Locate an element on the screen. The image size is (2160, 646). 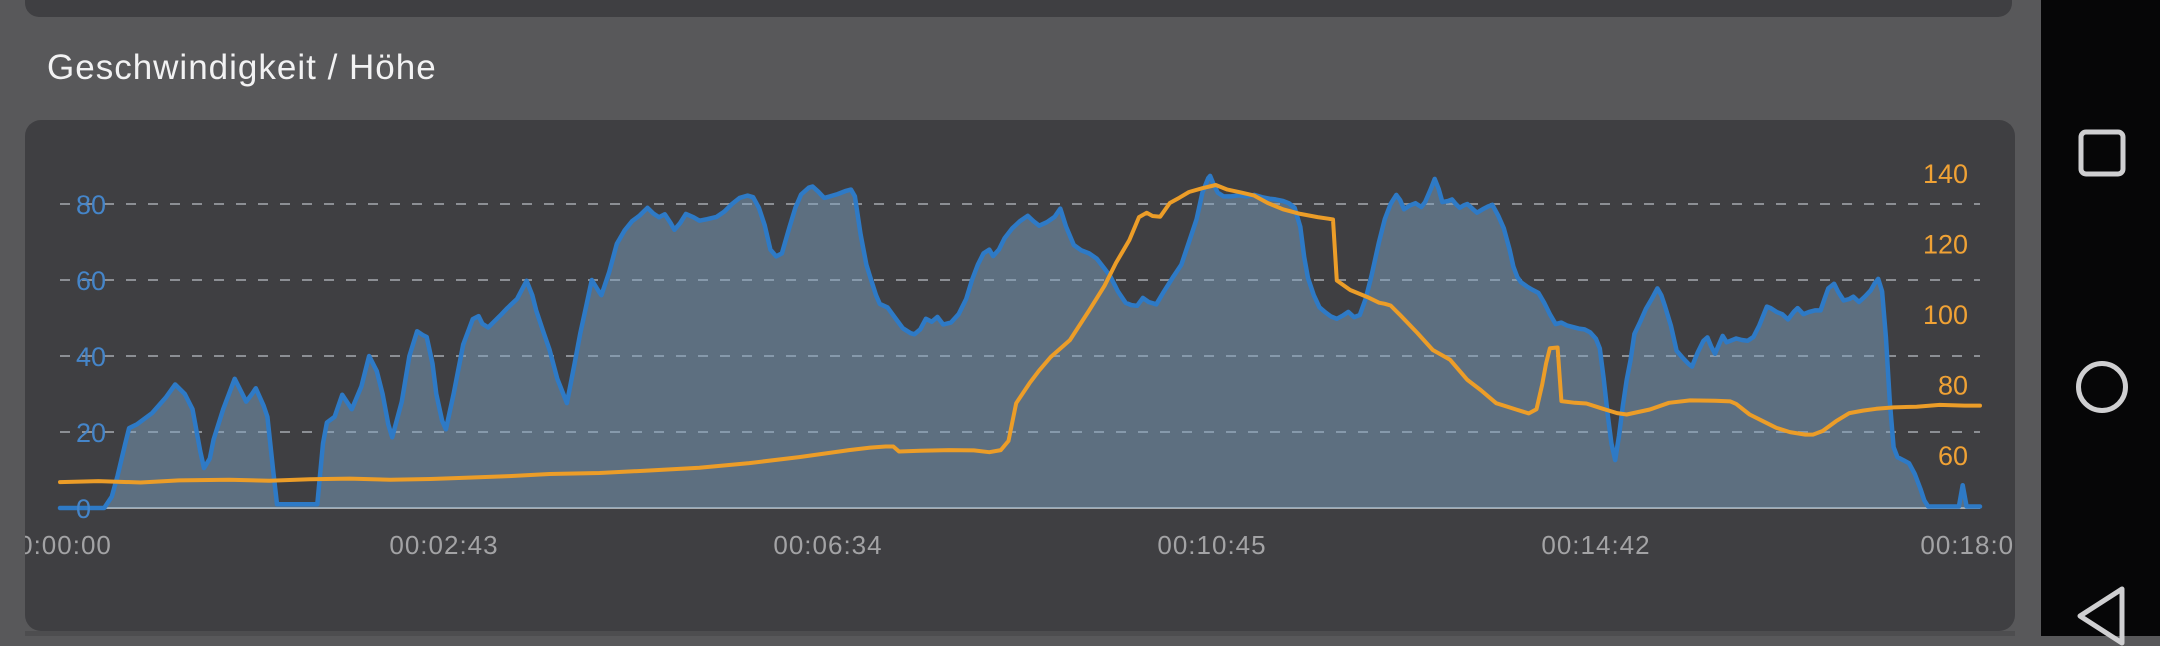
right-axis-tick-label: 100 is located at coordinates (1945, 315).